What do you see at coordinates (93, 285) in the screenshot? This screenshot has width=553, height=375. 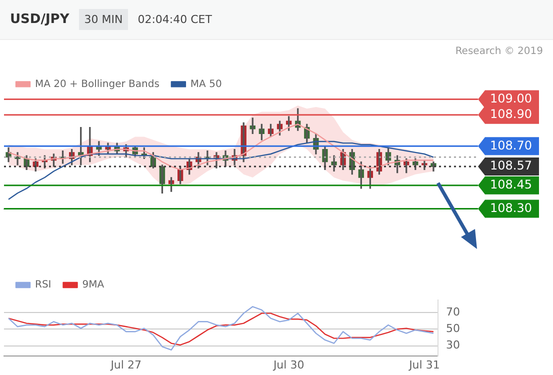 I see `legend-label: 9MA` at bounding box center [93, 285].